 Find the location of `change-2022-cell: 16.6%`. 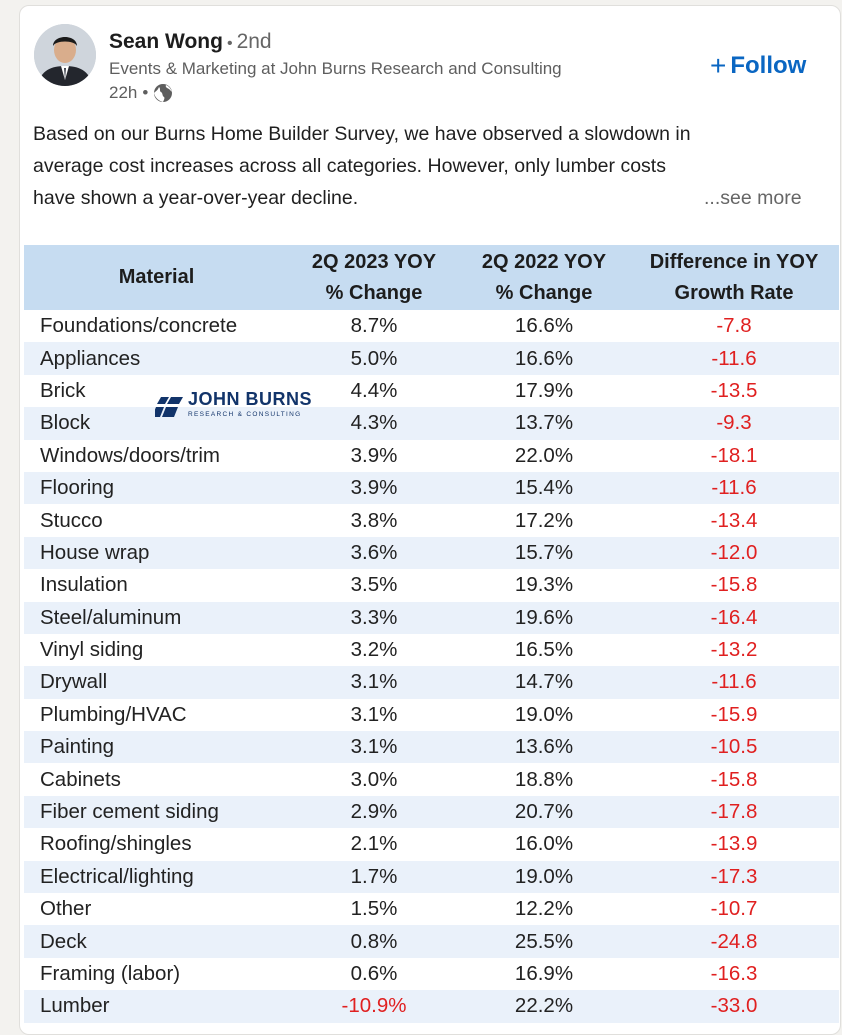

change-2022-cell: 16.6% is located at coordinates (544, 358).